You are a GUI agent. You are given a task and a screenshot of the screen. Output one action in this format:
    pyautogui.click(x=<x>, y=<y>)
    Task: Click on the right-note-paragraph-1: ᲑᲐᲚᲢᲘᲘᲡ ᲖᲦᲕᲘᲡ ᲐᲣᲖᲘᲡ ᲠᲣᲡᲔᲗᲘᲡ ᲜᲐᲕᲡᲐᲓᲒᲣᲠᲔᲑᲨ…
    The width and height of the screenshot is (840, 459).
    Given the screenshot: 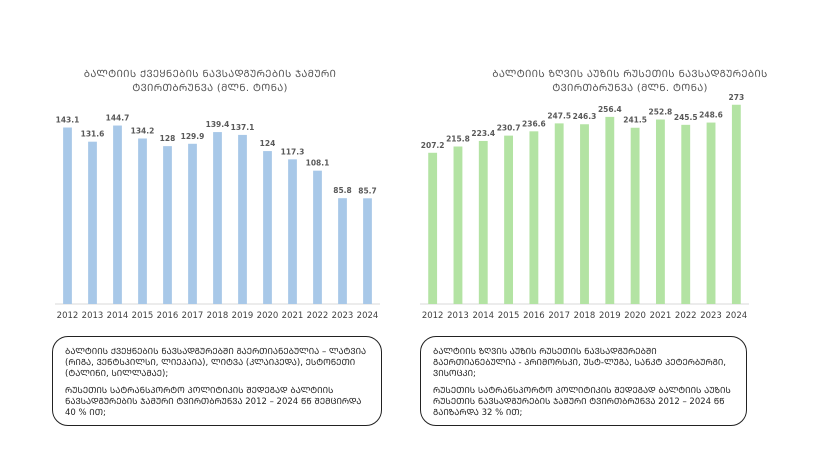 What is the action you would take?
    pyautogui.click(x=579, y=363)
    